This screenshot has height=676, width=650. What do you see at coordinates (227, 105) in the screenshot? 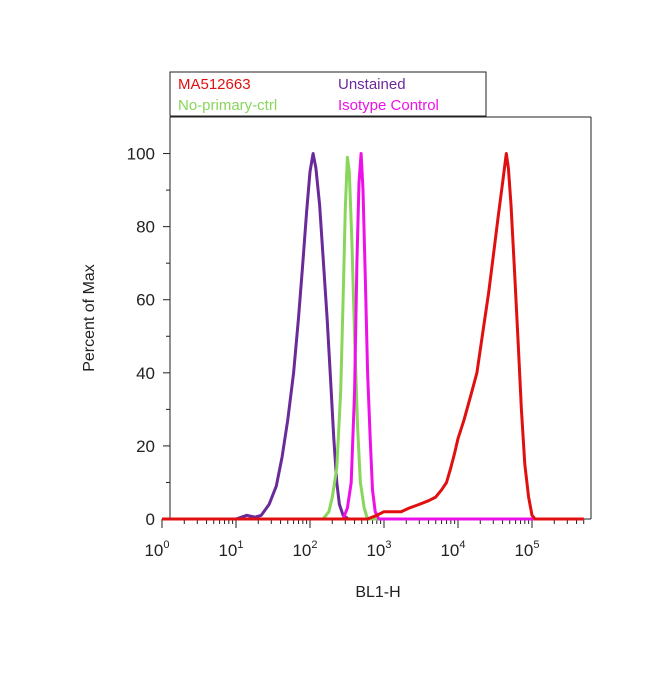
I see `legend-entry-no-primary-ctrl: No-primary-ctrl` at bounding box center [227, 105].